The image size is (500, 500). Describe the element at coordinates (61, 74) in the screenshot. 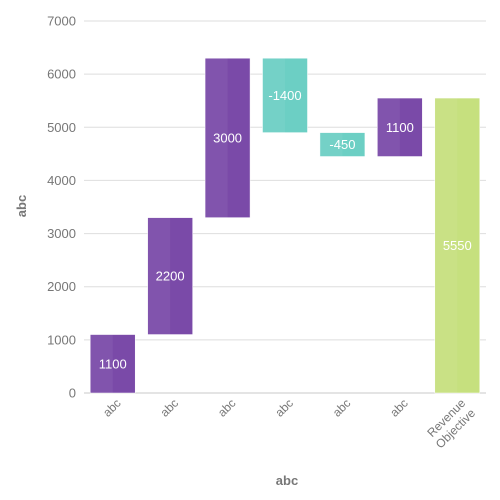

I see `y-tick-label: 6000` at that location.